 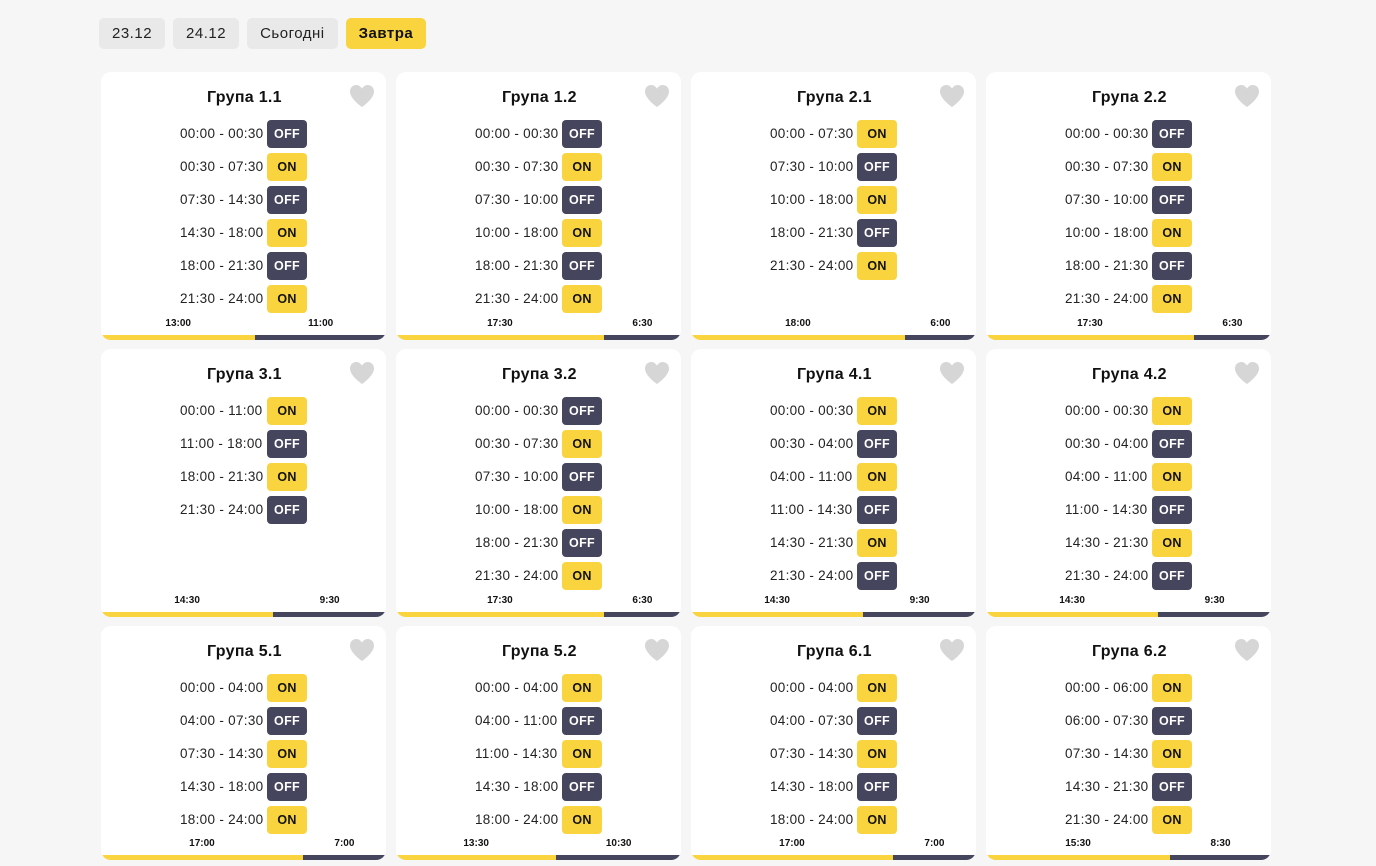 I want to click on schedule-row: 07:30 - 10:00 OFF, so click(x=833, y=166).